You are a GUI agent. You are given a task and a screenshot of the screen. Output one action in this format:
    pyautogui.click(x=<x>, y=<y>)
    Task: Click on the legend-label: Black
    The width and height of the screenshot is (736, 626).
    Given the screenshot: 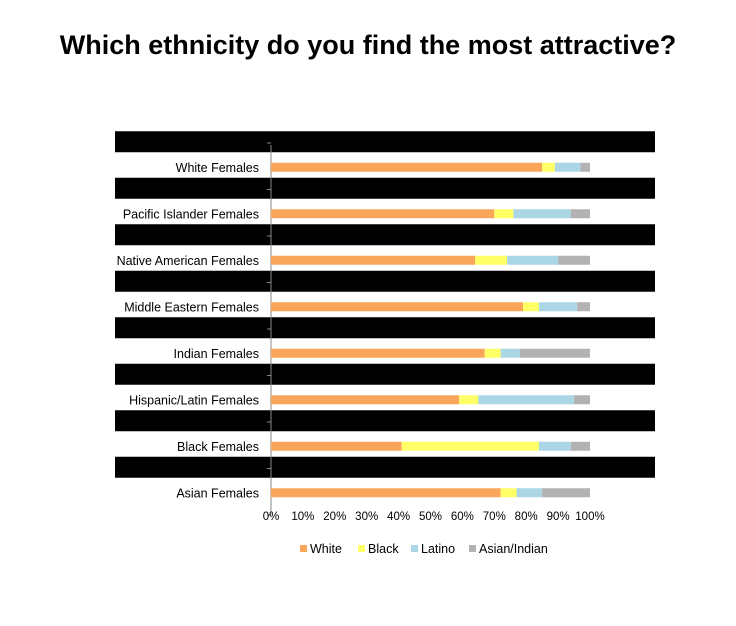 What is the action you would take?
    pyautogui.click(x=383, y=549)
    